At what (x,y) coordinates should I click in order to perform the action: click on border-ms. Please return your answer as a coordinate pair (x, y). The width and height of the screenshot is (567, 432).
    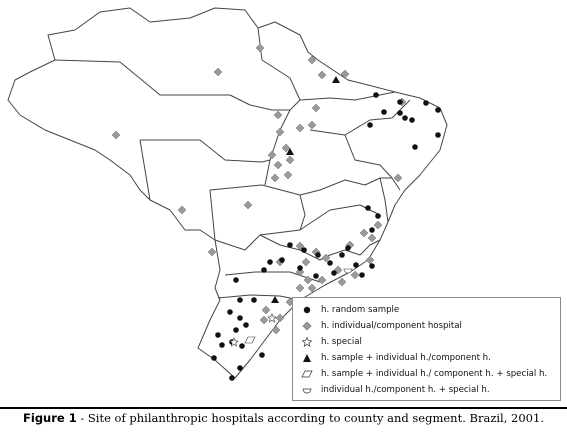
    Looking at the image, I should click on (295, 220).